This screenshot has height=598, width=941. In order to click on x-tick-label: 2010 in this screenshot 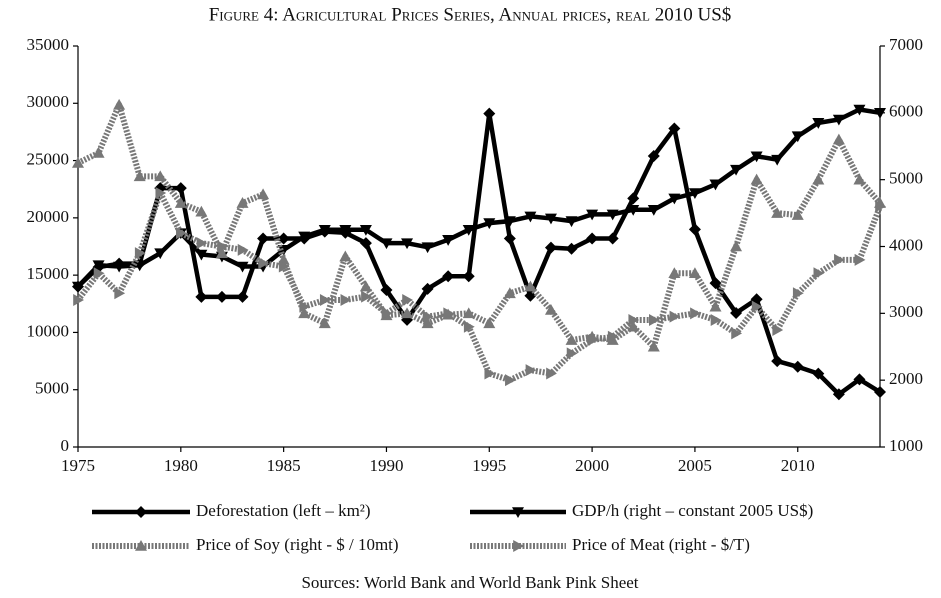, I will do `click(798, 465)`.